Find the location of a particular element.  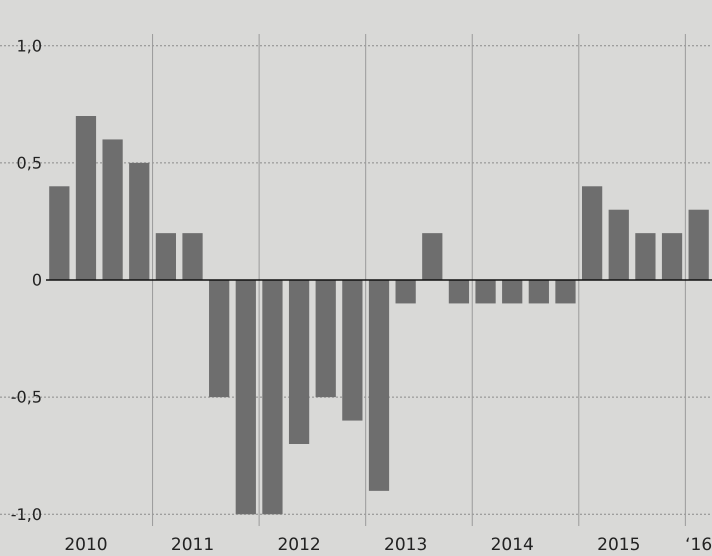

x-tick-label: 2015 is located at coordinates (618, 545).